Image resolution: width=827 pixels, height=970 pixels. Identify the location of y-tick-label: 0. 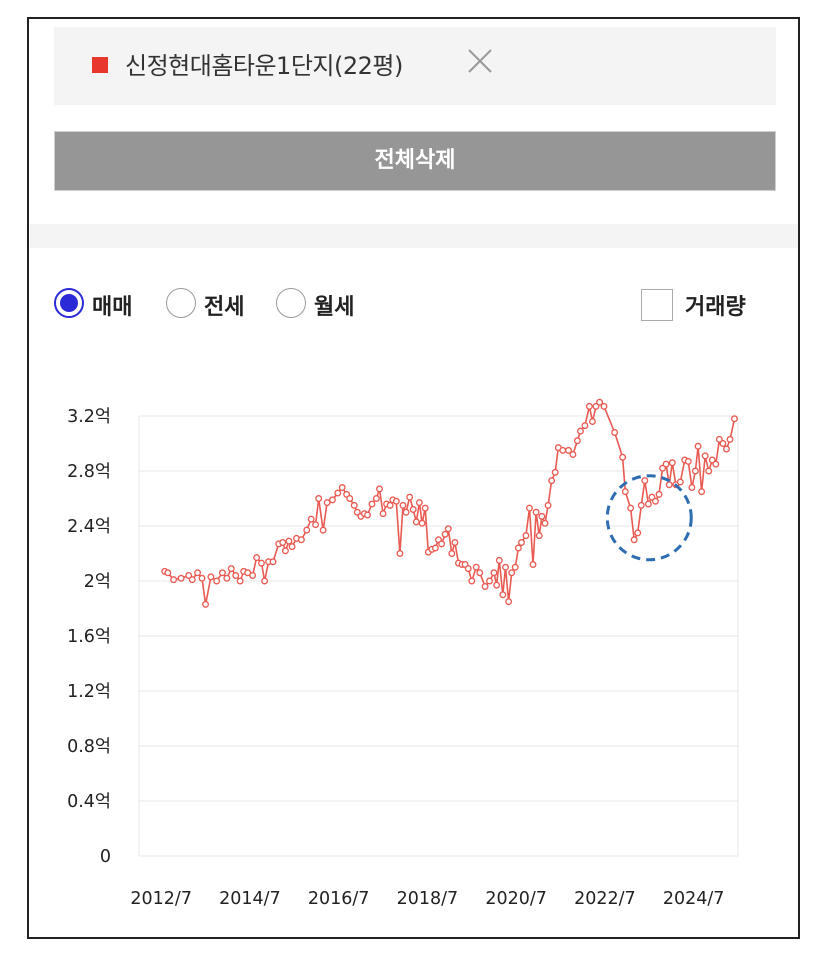
(105, 857).